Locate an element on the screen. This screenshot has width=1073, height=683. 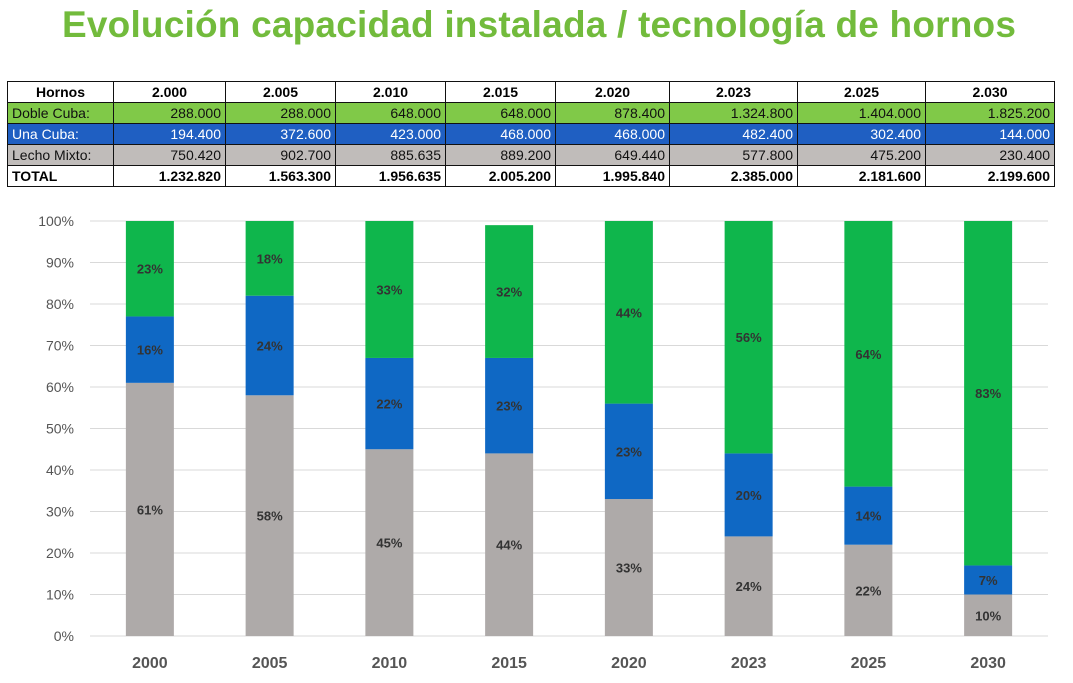
table-cell: 194.400 is located at coordinates (169, 134).